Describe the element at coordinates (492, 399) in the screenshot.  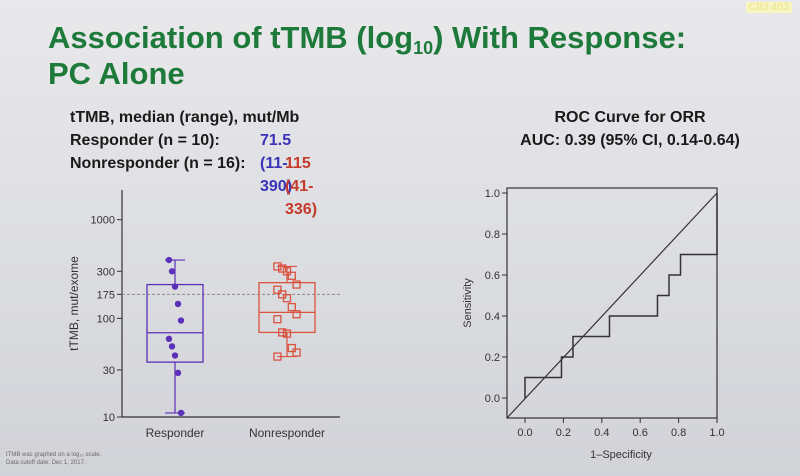
I see `y-tick-label: 0.0` at that location.